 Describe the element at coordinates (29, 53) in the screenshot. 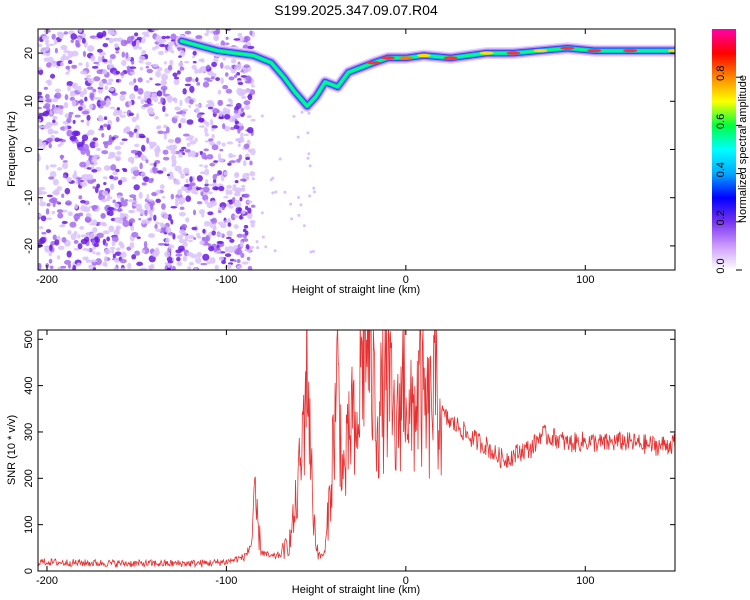

I see `spectrogram-y-tick-label: 20` at that location.